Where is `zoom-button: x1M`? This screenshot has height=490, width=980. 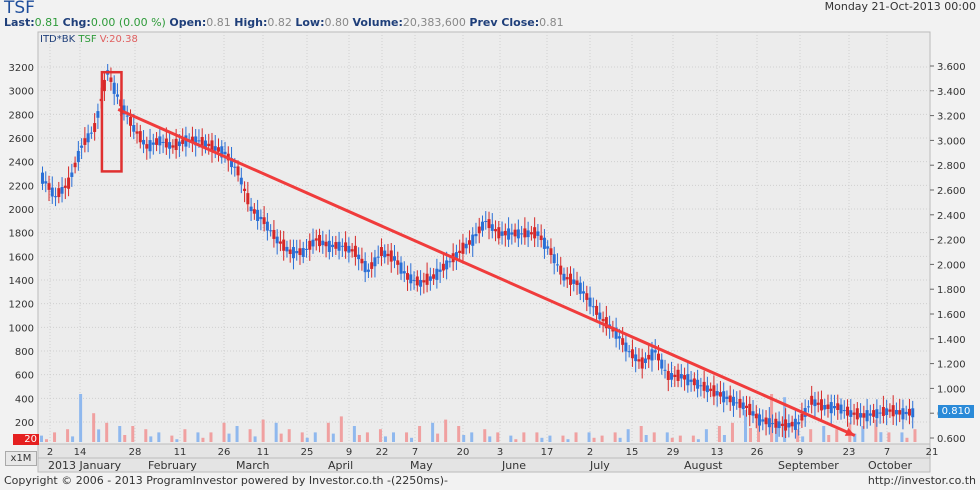 zoom-button: x1M is located at coordinates (21, 458).